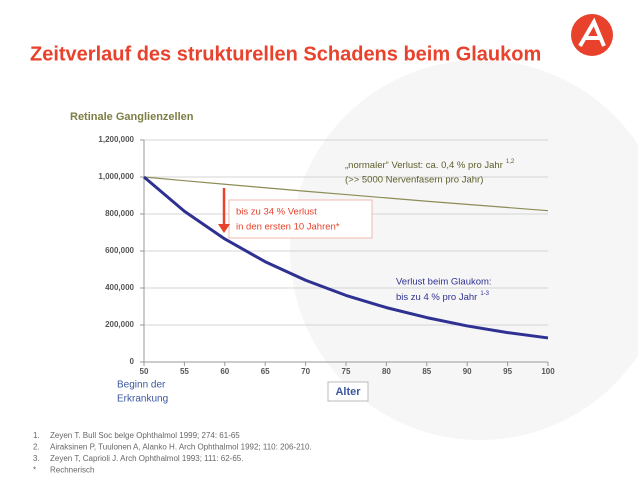 The height and width of the screenshot is (479, 638). What do you see at coordinates (346, 194) in the screenshot?
I see `series-line` at bounding box center [346, 194].